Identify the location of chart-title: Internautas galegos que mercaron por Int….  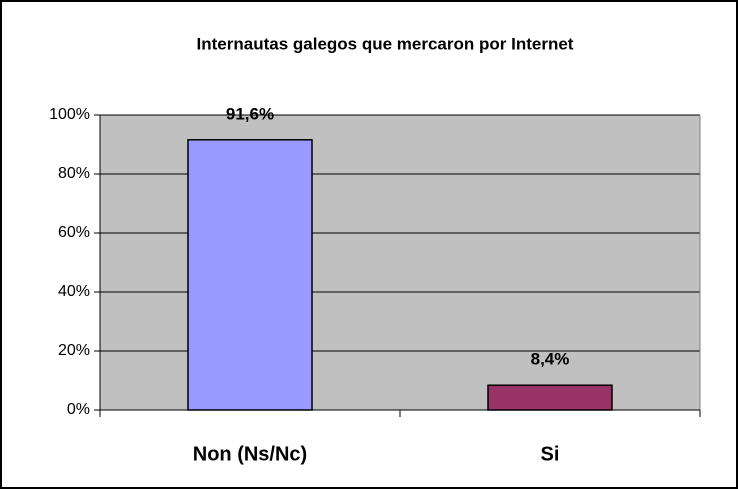
(385, 43).